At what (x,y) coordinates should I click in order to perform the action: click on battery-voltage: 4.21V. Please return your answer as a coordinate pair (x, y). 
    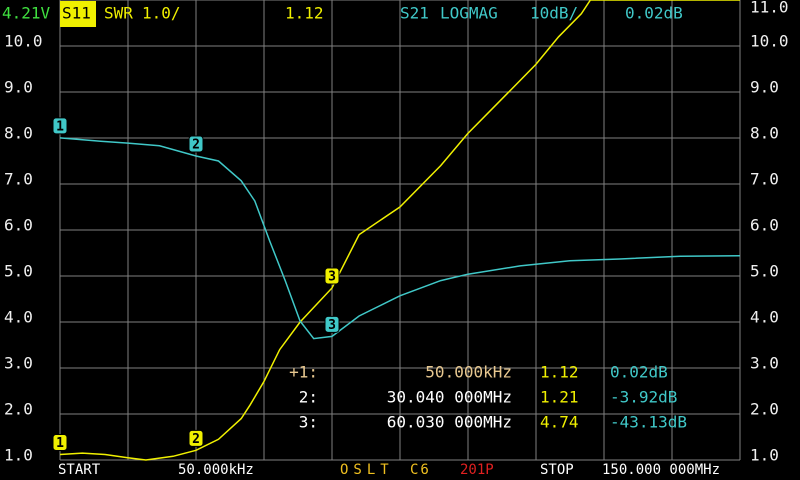
    Looking at the image, I should click on (26, 13).